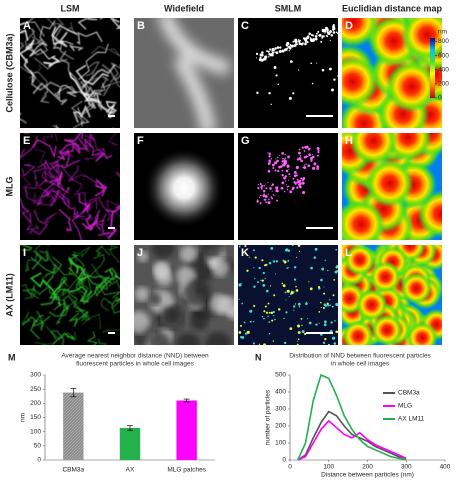 The image size is (474, 494). I want to click on y-tick-label: 300, so click(35, 375).